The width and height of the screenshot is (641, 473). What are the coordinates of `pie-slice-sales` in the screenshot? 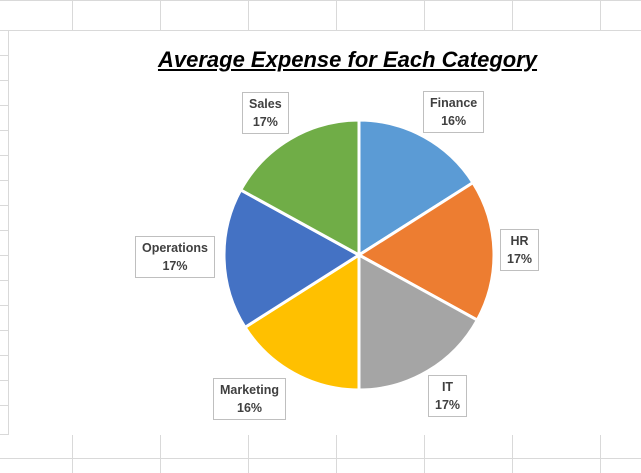 It's located at (299, 188).